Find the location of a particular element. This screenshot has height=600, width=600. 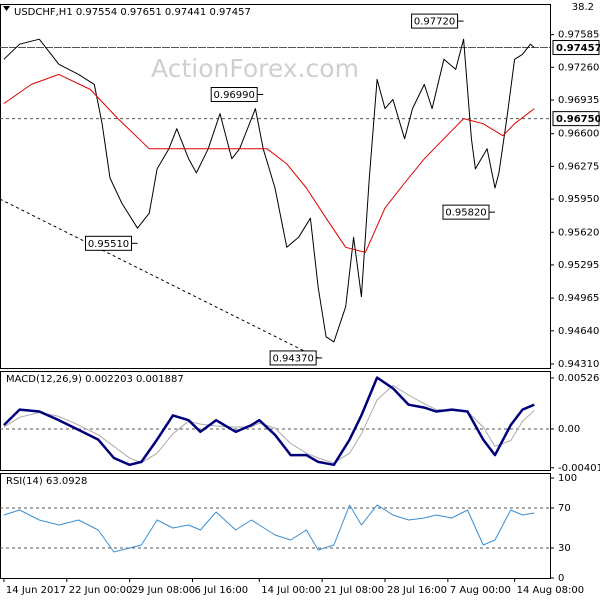

annotation-label: 0.95820 is located at coordinates (465, 213).